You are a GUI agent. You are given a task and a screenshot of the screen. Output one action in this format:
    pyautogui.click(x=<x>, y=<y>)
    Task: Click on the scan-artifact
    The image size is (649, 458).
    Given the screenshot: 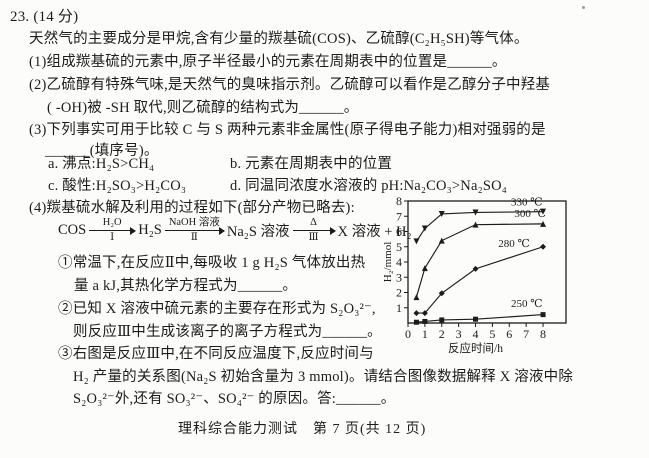 What is the action you would take?
    pyautogui.click(x=583, y=7)
    